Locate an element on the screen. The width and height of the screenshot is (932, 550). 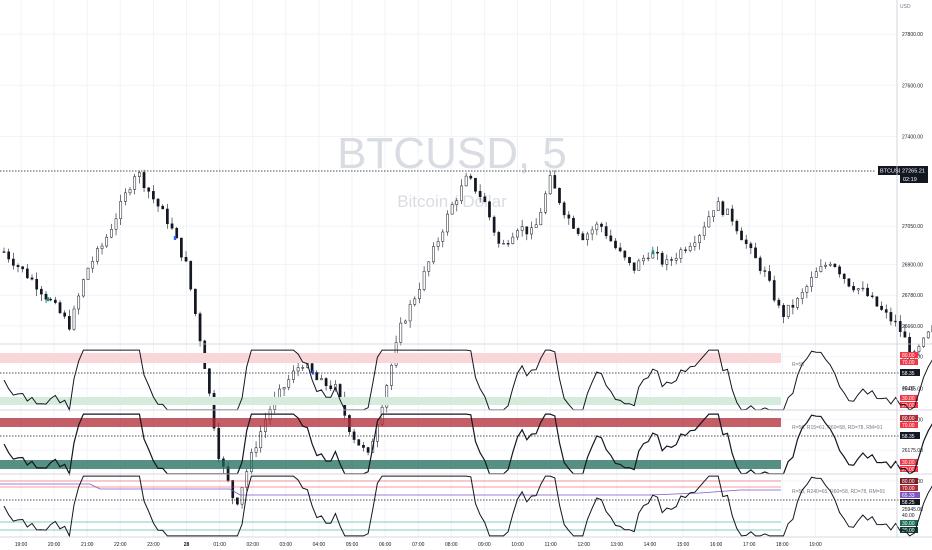
time-tick: 11:00 is located at coordinates (551, 545).